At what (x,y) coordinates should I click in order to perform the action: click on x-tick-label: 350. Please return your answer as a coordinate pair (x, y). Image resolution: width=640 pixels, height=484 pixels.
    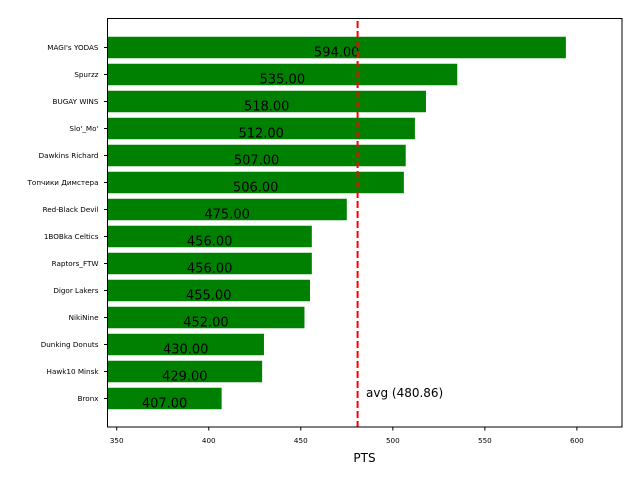
    Looking at the image, I should click on (117, 440).